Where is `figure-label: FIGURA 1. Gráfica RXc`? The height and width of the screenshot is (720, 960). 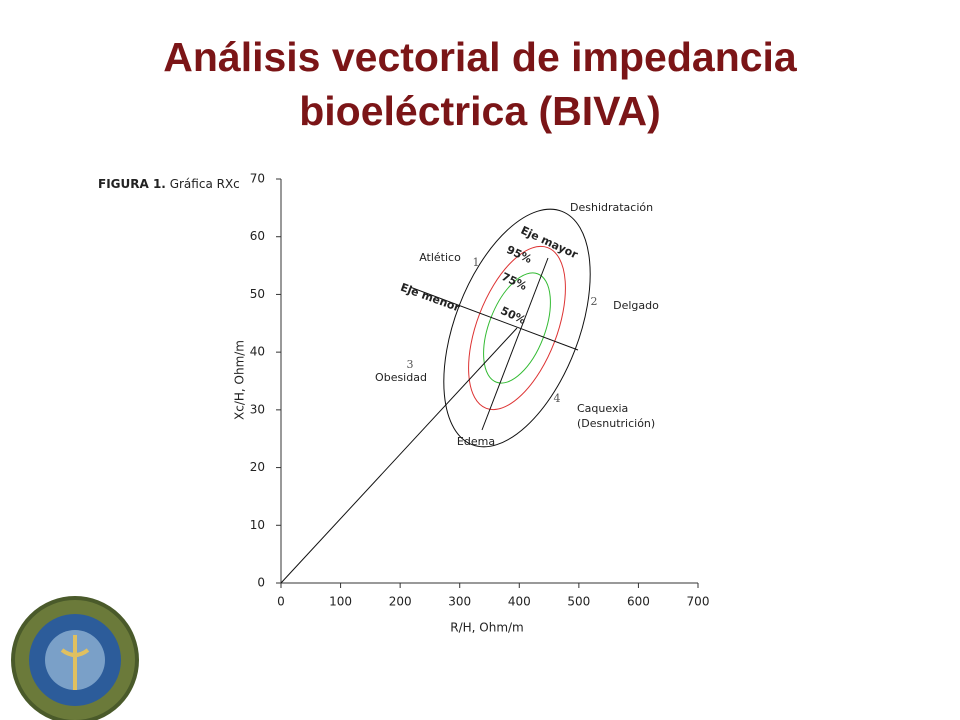 figure-label: FIGURA 1. Gráfica RXc is located at coordinates (169, 184).